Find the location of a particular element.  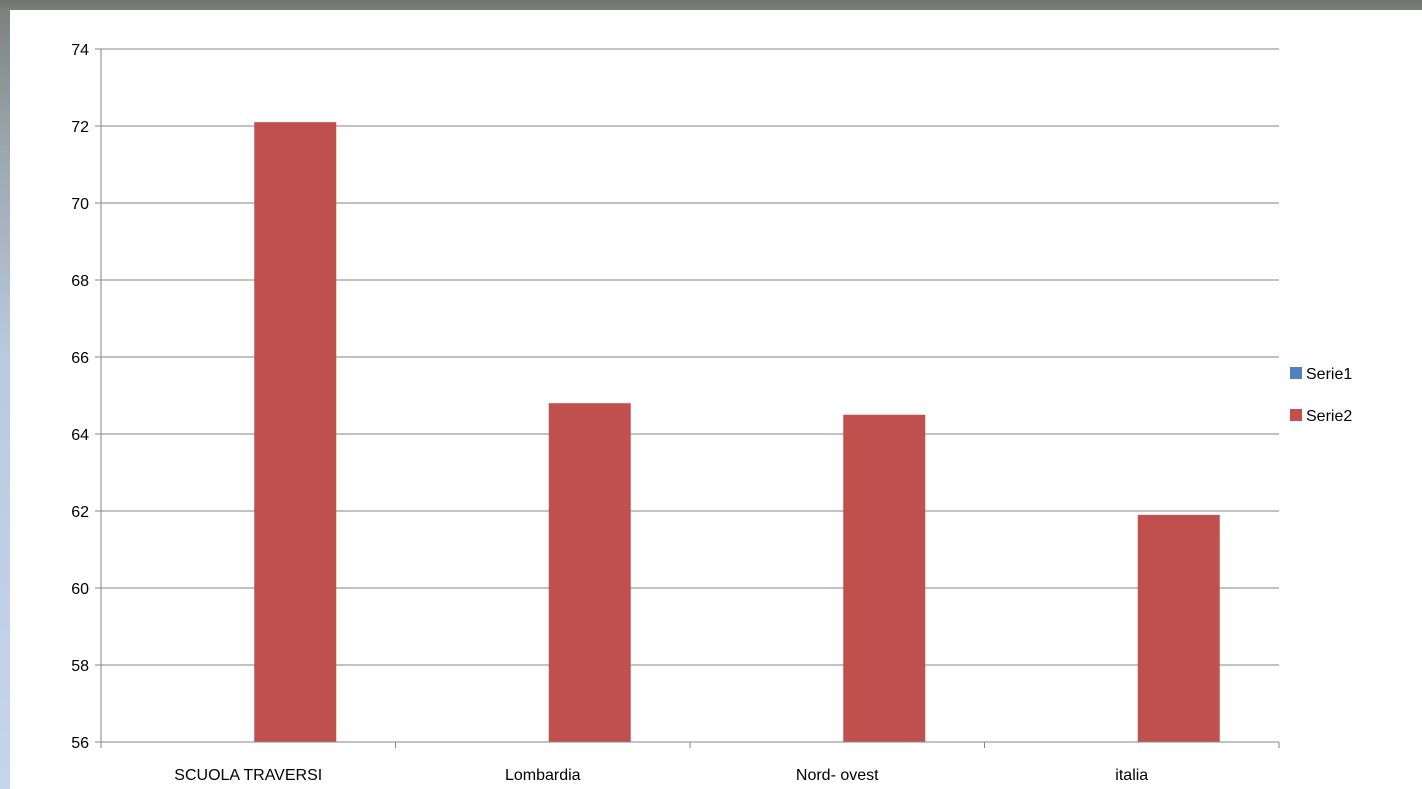

x-category-label: Lombardia is located at coordinates (543, 775).